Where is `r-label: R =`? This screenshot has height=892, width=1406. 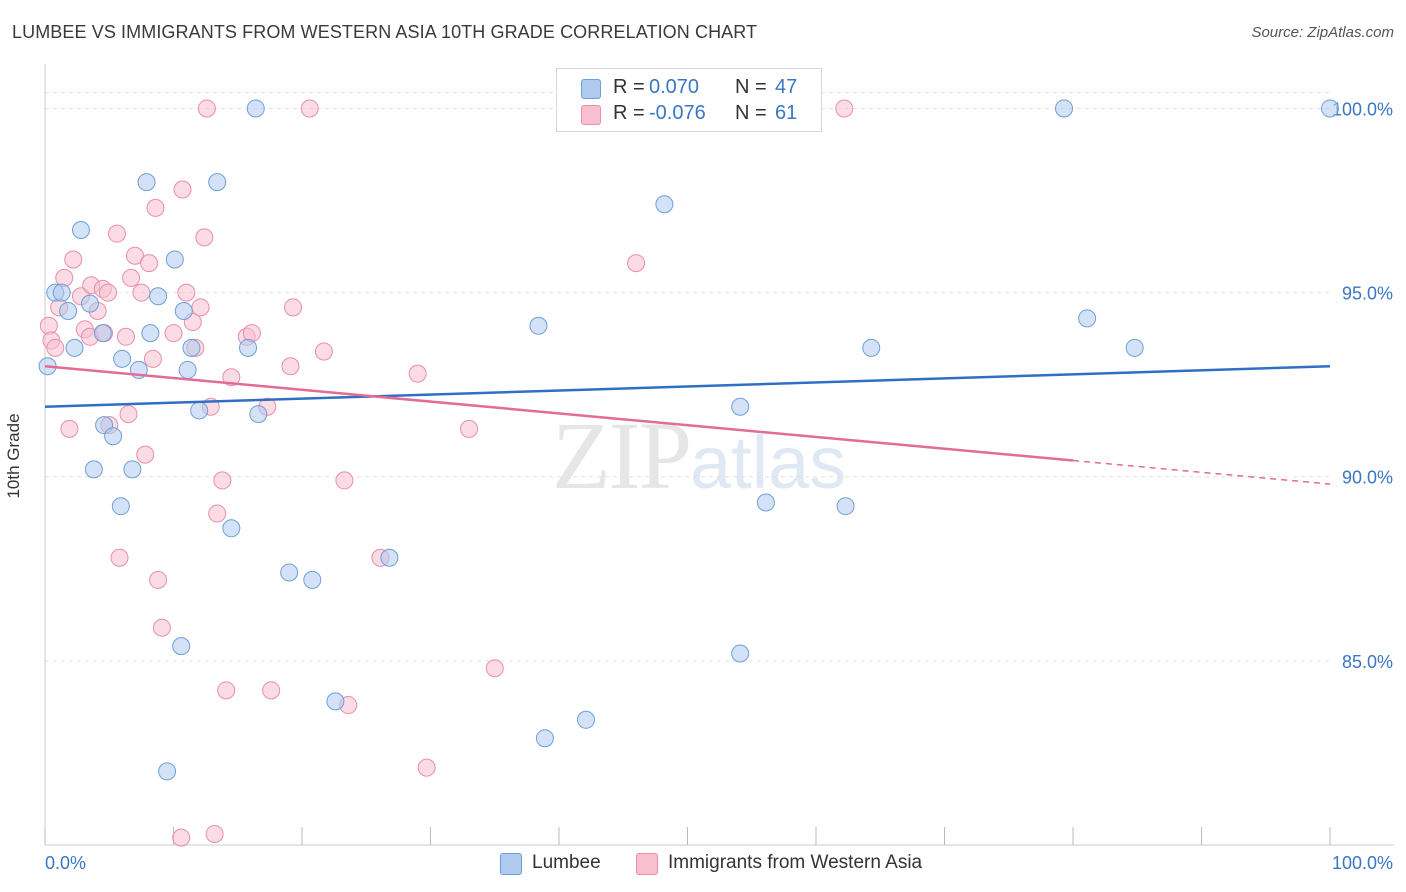 r-label: R = is located at coordinates (629, 87).